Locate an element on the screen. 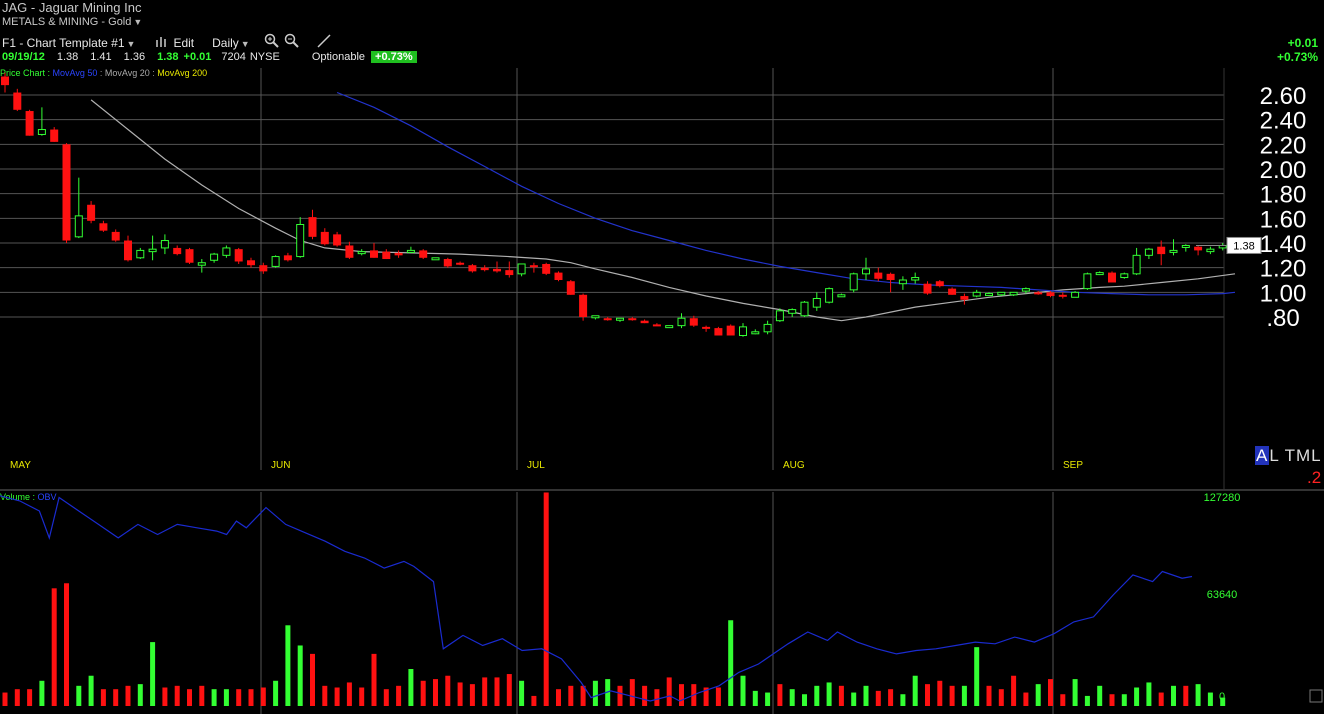 This screenshot has width=1324, height=714. scale-buttons: AL TML is located at coordinates (1288, 456).